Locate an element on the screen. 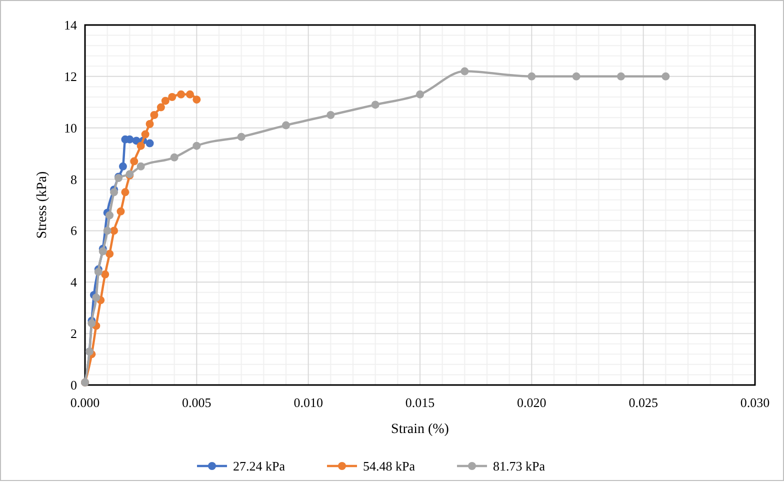 Image resolution: width=784 pixels, height=490 pixels. x-tick-label: 0.000 is located at coordinates (85, 402).